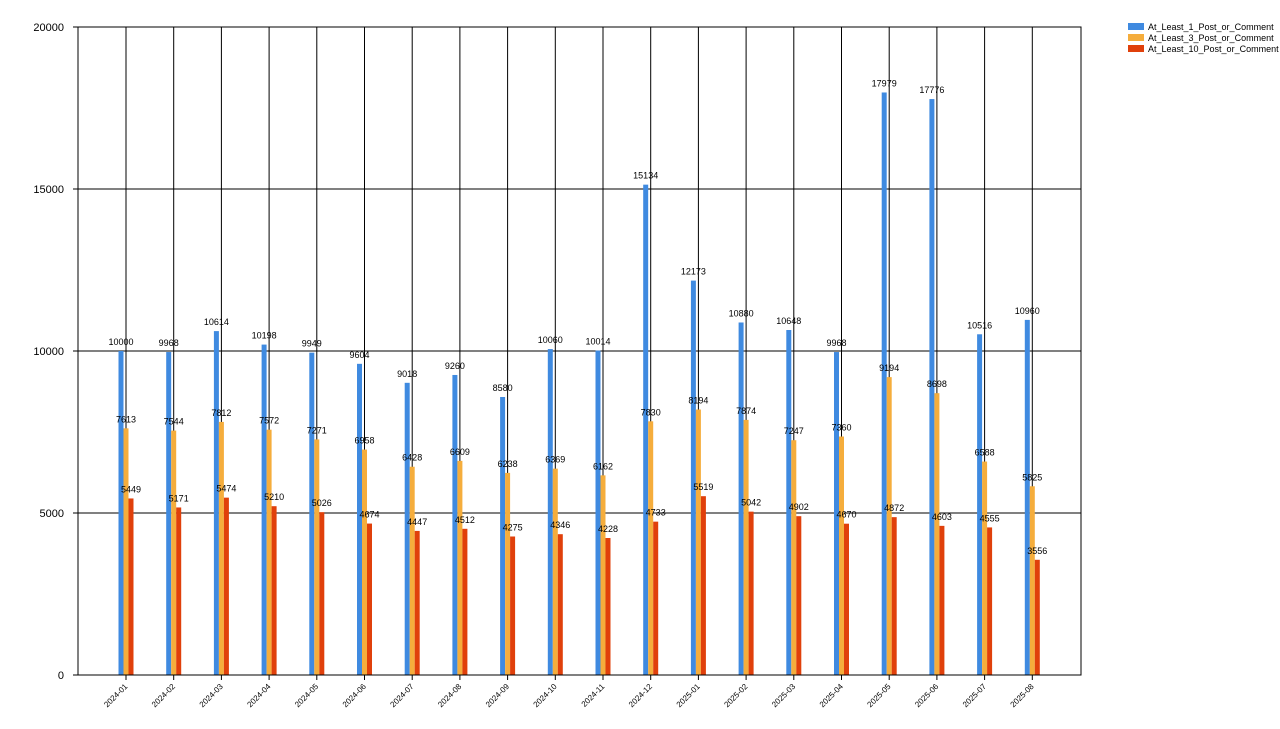 Image resolution: width=1280 pixels, height=729 pixels. What do you see at coordinates (846, 515) in the screenshot?
I see `data-label: 4670` at bounding box center [846, 515].